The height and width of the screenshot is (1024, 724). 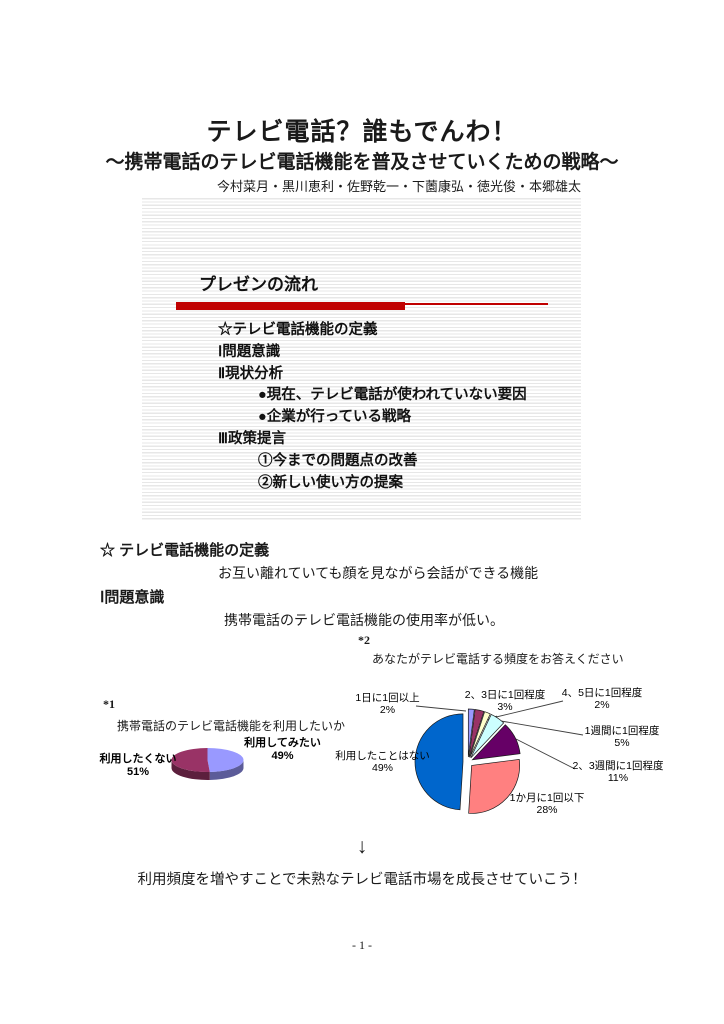 What do you see at coordinates (290, 306) in the screenshot?
I see `slide-accent-bar` at bounding box center [290, 306].